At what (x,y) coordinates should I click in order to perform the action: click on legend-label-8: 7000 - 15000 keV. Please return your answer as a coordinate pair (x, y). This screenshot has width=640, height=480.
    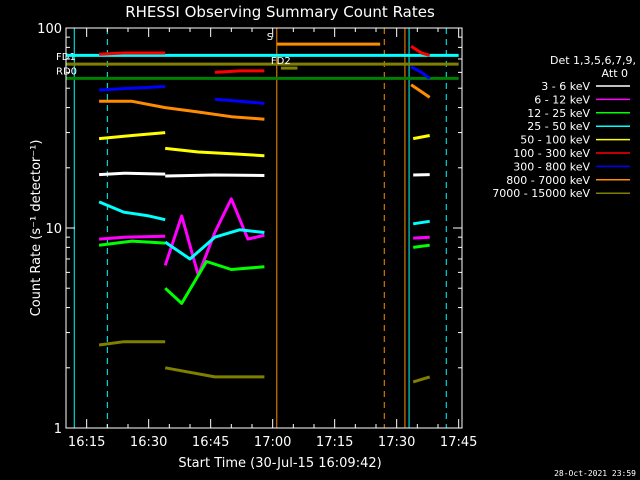
    Looking at the image, I should click on (541, 193).